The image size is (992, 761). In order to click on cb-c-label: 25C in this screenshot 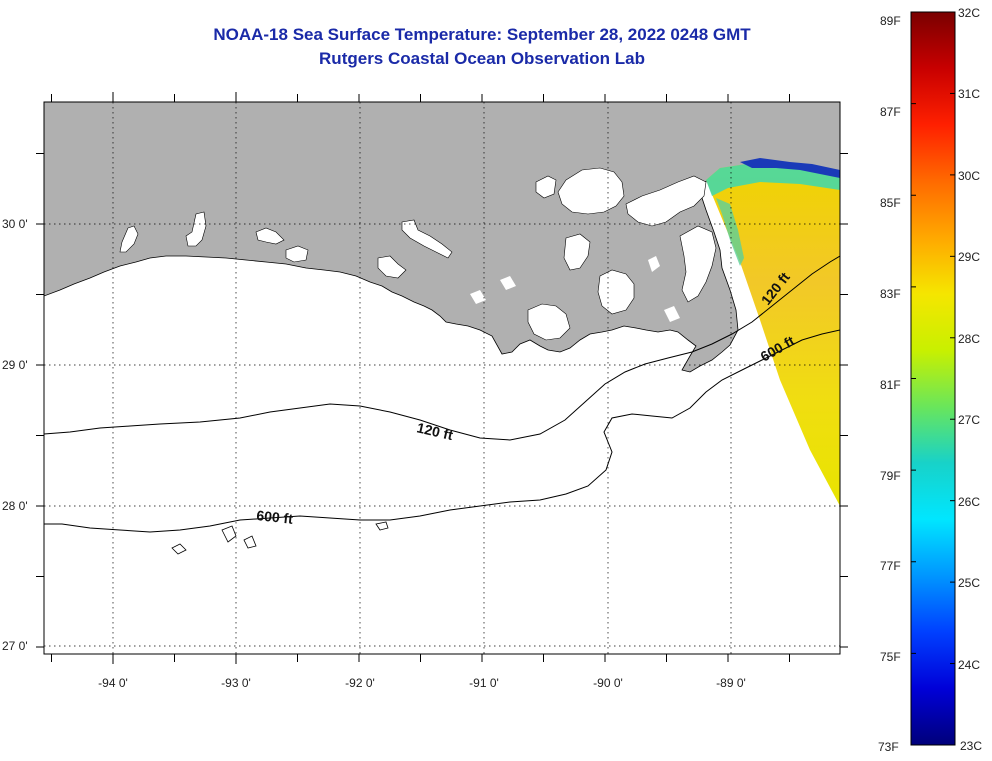, I will do `click(969, 583)`.